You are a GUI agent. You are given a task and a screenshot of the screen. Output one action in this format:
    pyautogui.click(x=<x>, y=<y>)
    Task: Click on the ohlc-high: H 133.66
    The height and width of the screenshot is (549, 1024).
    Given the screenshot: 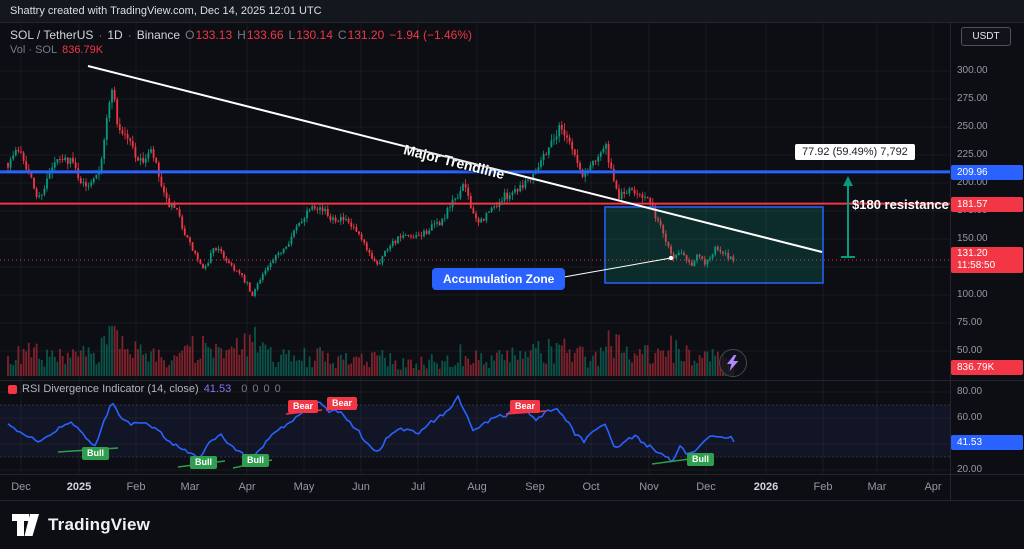 What is the action you would take?
    pyautogui.click(x=260, y=35)
    